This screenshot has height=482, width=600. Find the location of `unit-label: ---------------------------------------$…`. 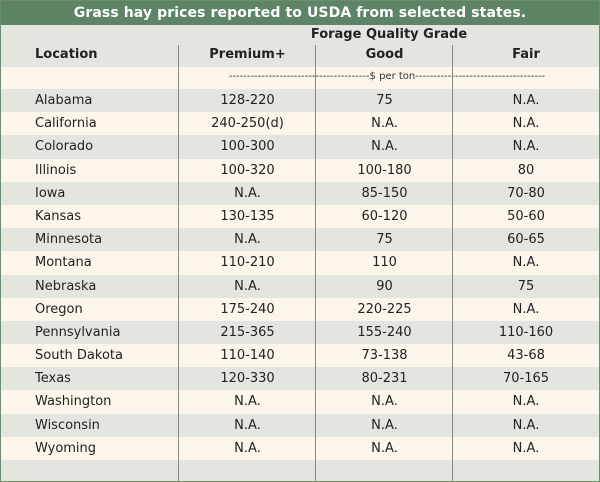

unit-label: ---------------------------------------$… is located at coordinates (387, 76).